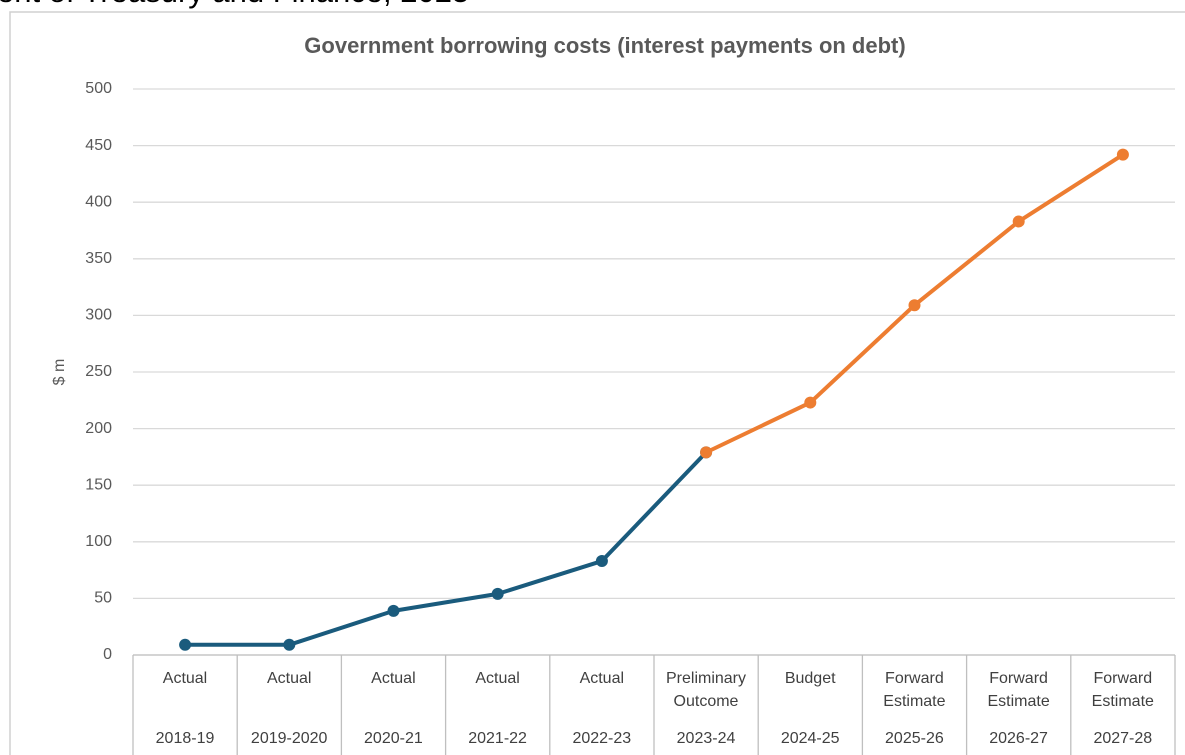  Describe the element at coordinates (98, 428) in the screenshot. I see `y-tick-label: 200` at that location.